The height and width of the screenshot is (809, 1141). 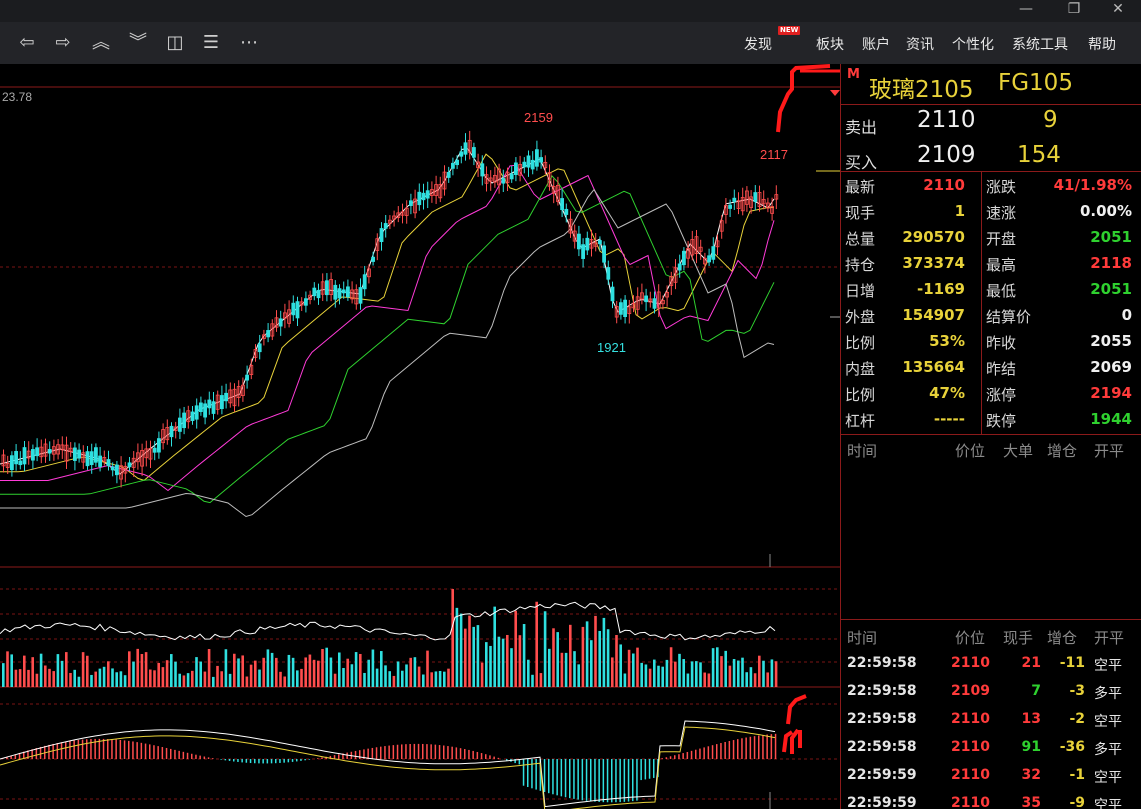 What do you see at coordinates (211, 42) in the screenshot?
I see `list-icon: ☰` at bounding box center [211, 42].